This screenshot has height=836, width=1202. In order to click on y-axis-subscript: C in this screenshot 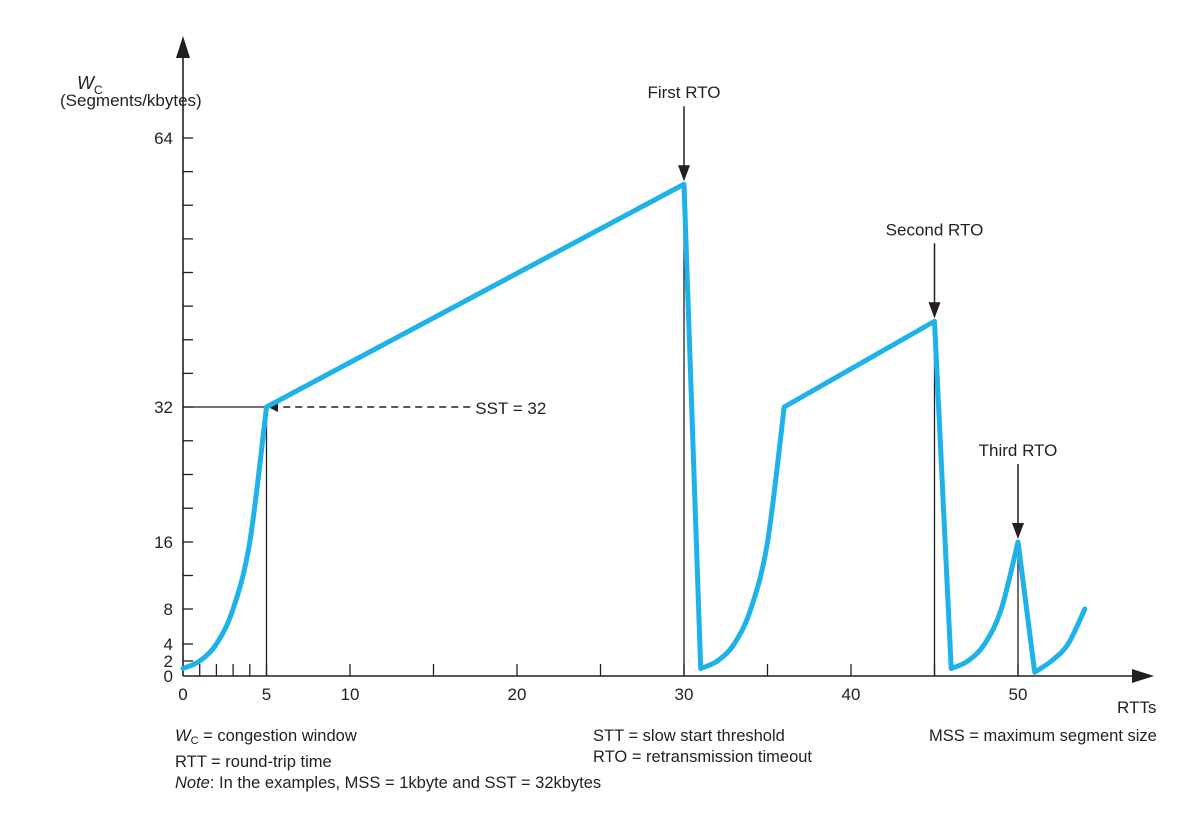, I will do `click(98, 90)`.